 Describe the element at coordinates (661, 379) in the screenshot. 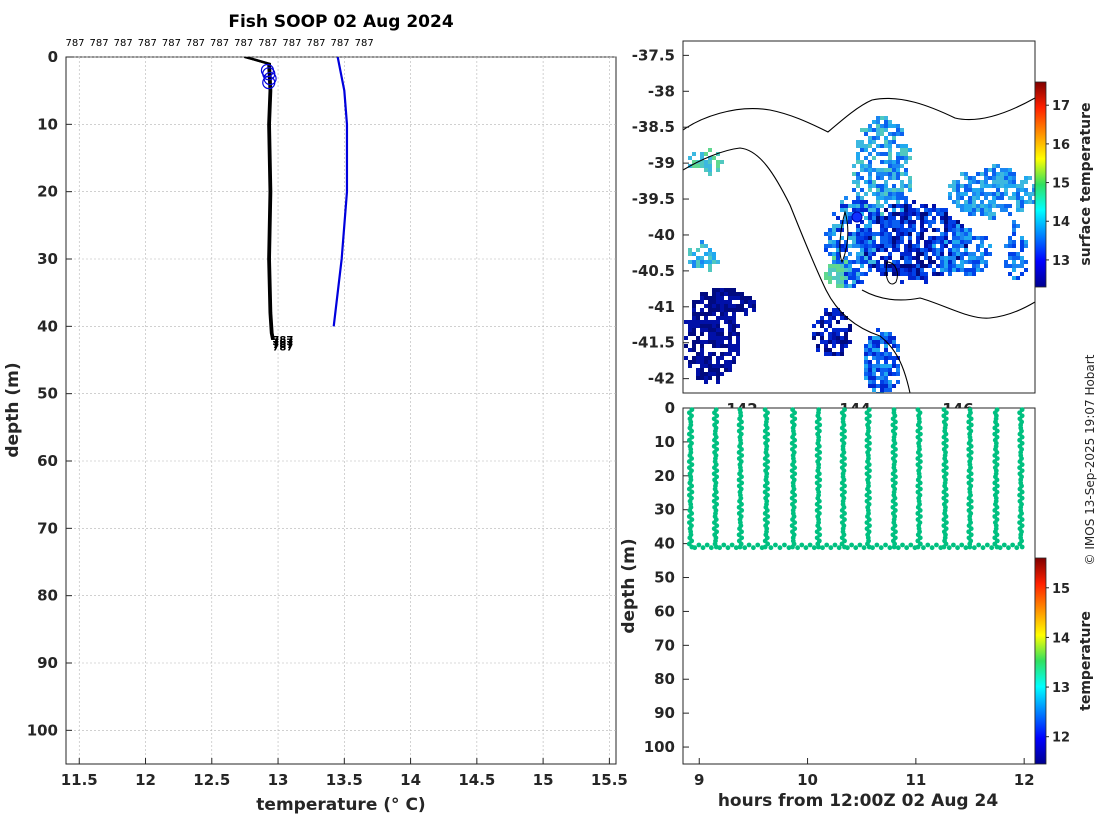

I see `map-y-tick-label: -42` at that location.